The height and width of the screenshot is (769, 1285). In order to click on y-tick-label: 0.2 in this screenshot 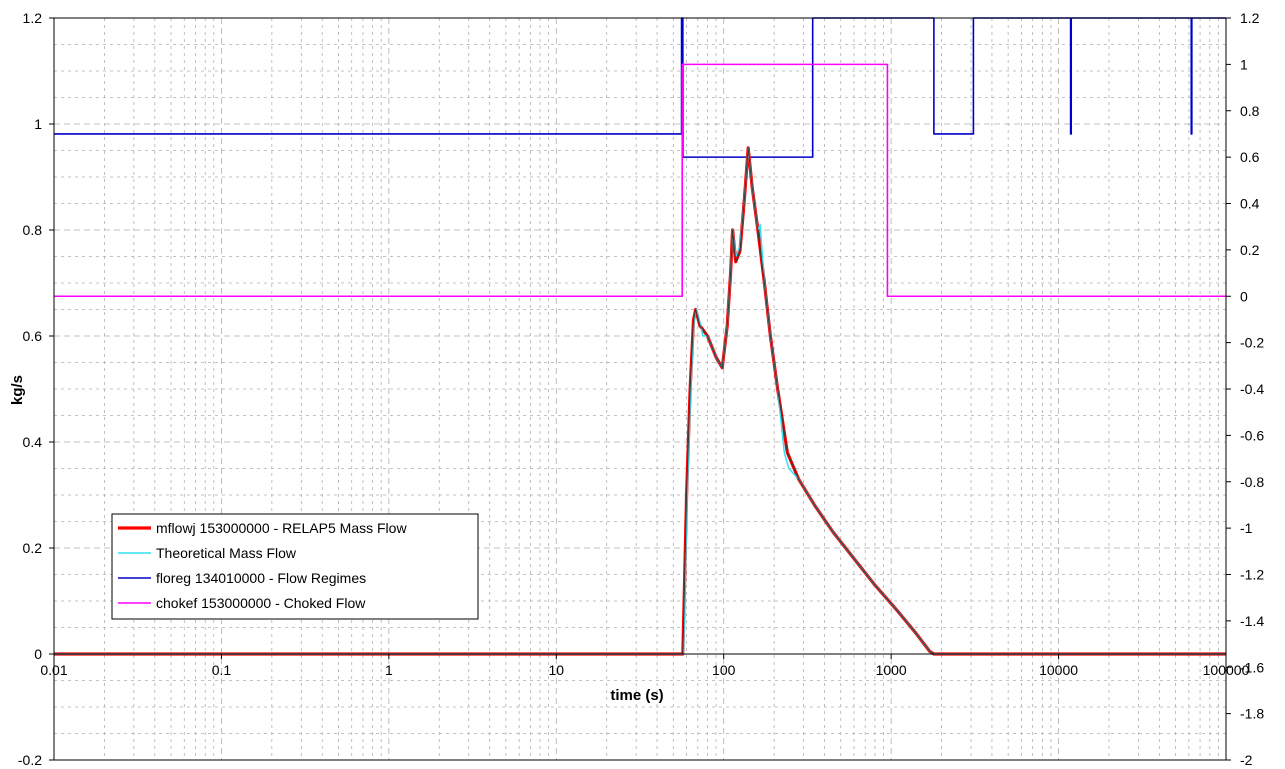, I will do `click(33, 548)`.